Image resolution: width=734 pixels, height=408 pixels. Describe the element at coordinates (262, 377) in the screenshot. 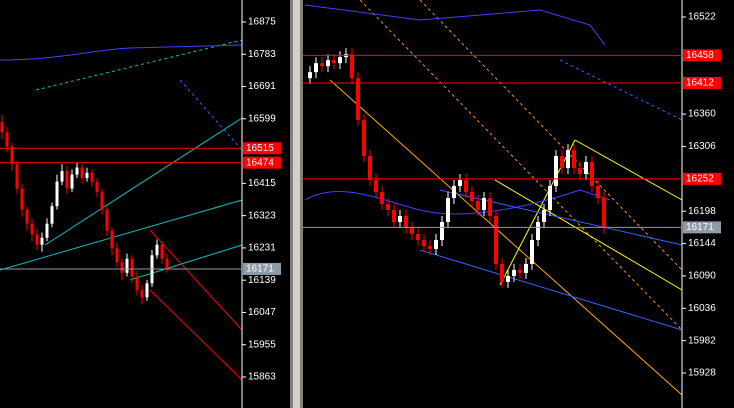

I see `y-tick-label: 15863` at that location.